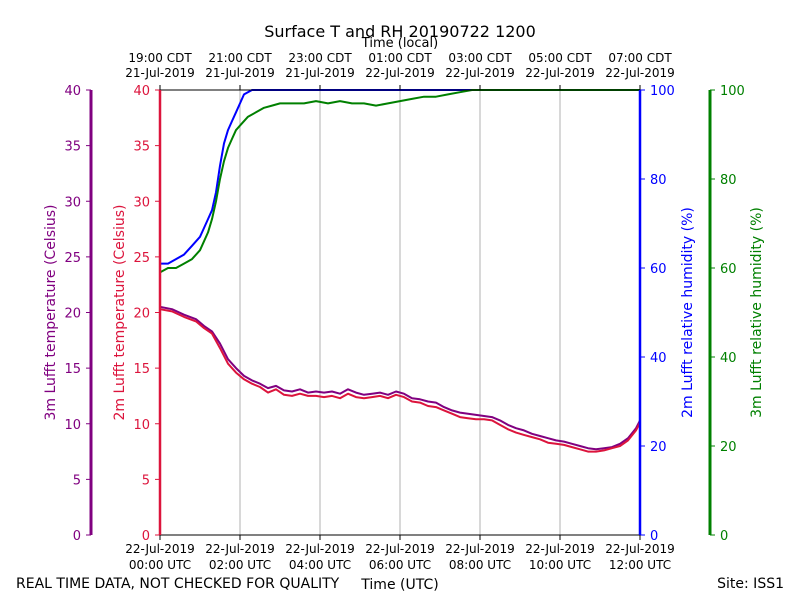 The height and width of the screenshot is (604, 800). What do you see at coordinates (240, 58) in the screenshot?
I see `local-tick-time-1: 21:00 CDT` at bounding box center [240, 58].